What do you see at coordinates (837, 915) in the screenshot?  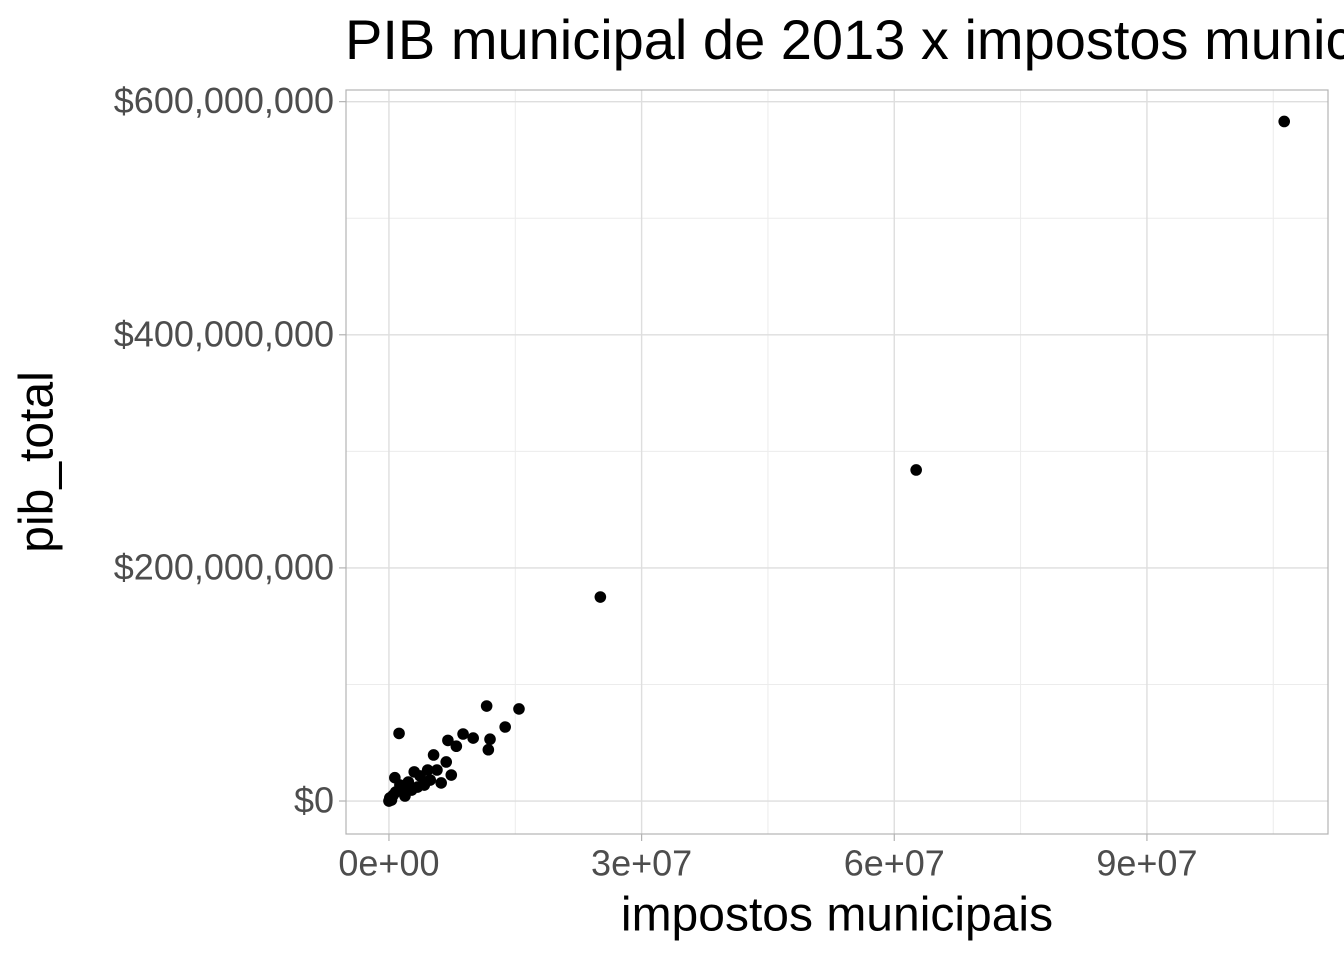 I see `x-axis-title: impostos municipais` at bounding box center [837, 915].